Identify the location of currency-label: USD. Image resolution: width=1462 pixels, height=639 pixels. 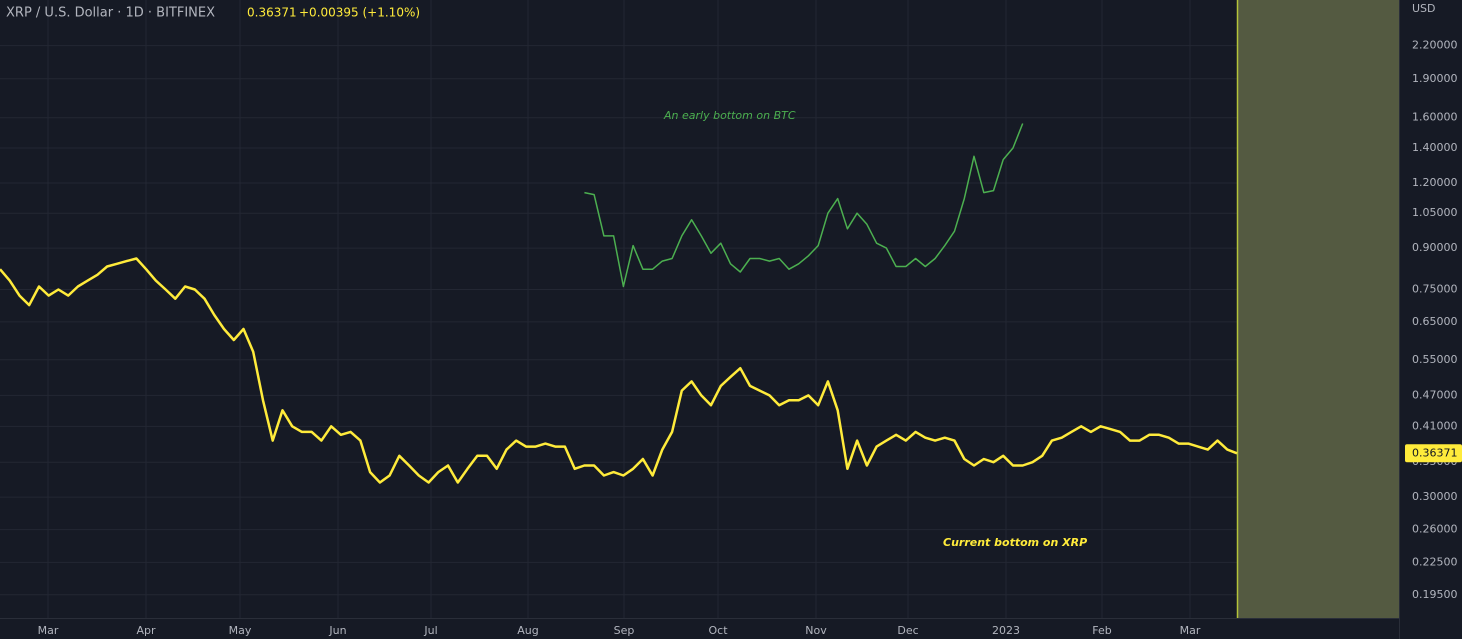
(1424, 8).